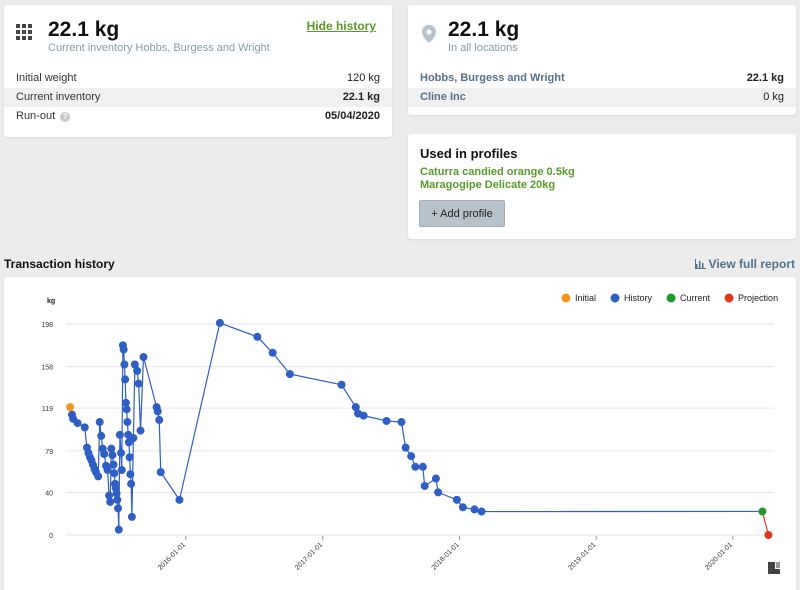 Image resolution: width=800 pixels, height=590 pixels. What do you see at coordinates (695, 298) in the screenshot?
I see `legend-label: Current` at bounding box center [695, 298].